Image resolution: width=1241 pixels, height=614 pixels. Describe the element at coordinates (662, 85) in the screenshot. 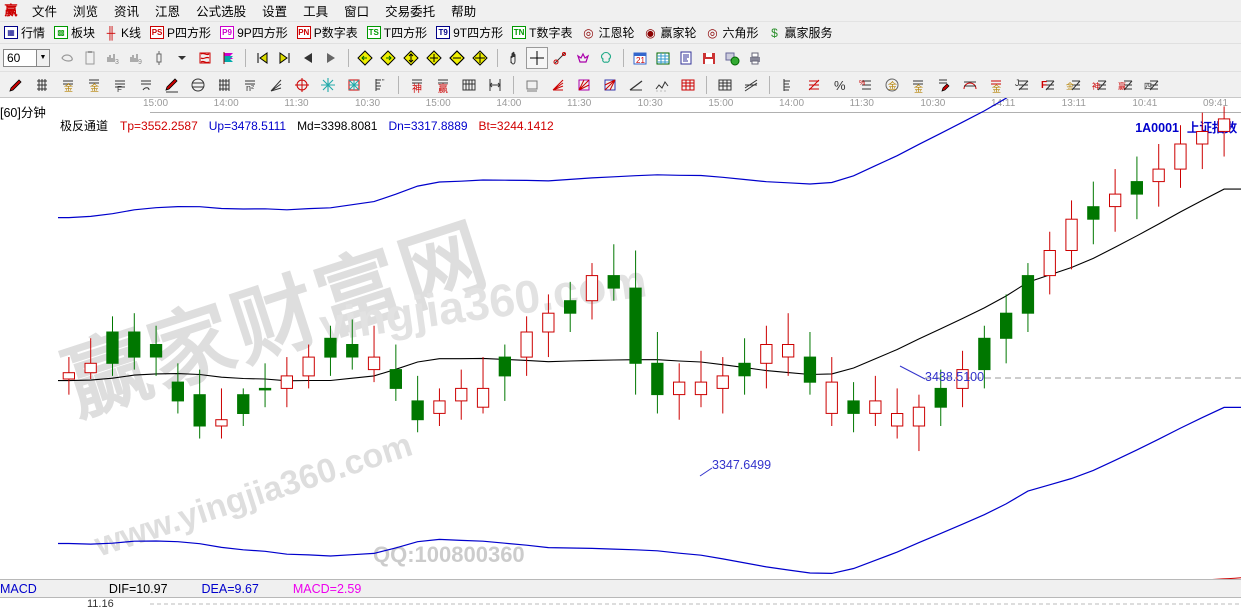

I see `zigzag-button` at that location.